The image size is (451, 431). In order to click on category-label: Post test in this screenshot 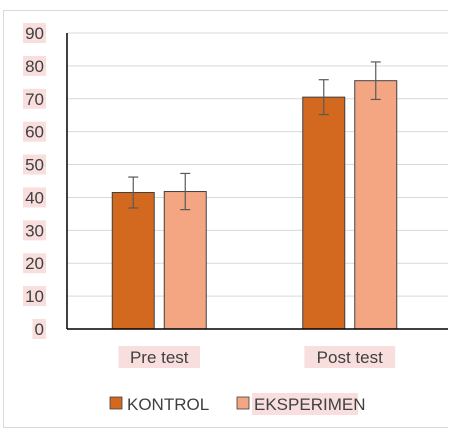, I will do `click(350, 357)`.